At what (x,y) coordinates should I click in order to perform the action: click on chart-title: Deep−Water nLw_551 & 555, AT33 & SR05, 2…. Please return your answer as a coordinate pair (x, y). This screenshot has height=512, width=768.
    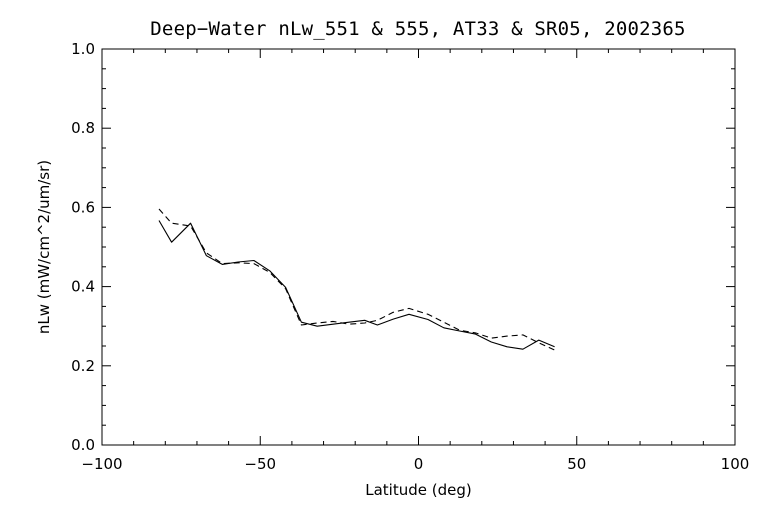
    Looking at the image, I should click on (418, 29).